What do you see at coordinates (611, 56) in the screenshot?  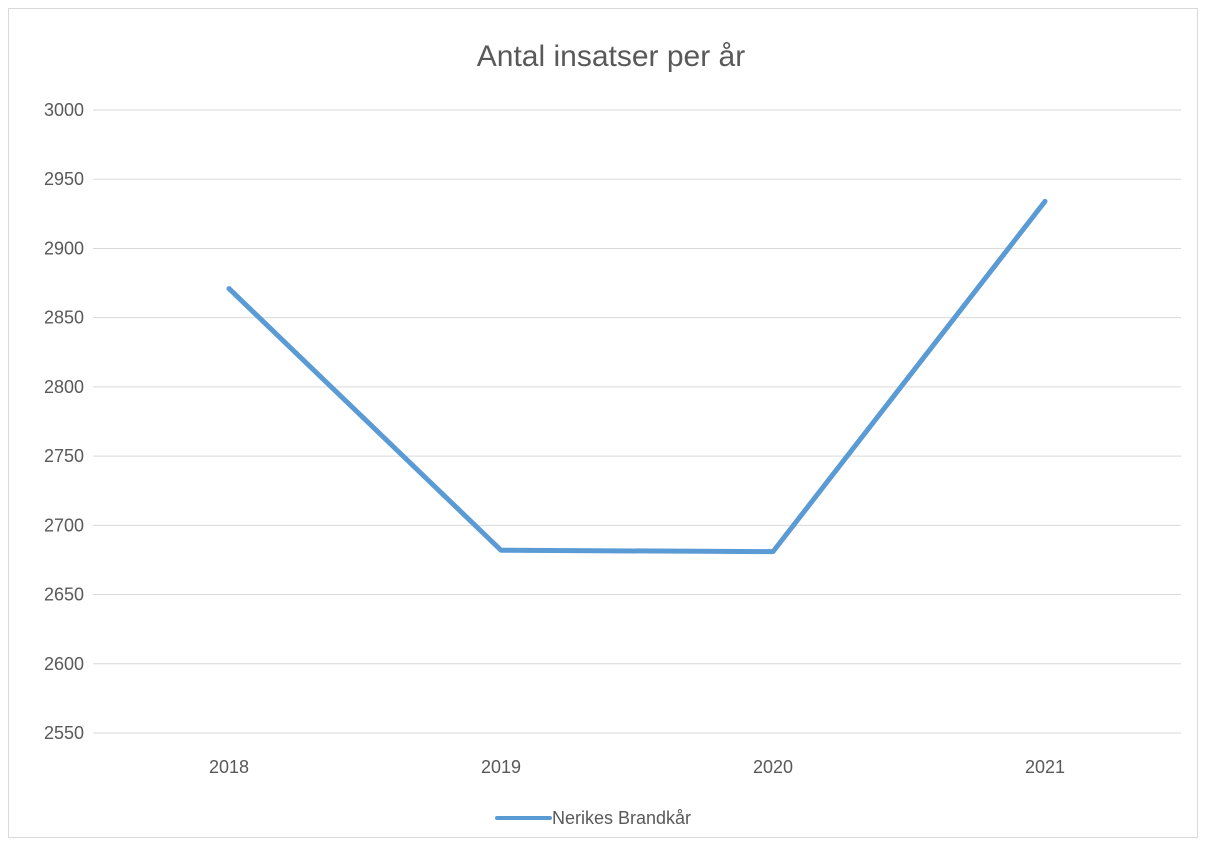 I see `chart-title: Antal insatser per år` at bounding box center [611, 56].